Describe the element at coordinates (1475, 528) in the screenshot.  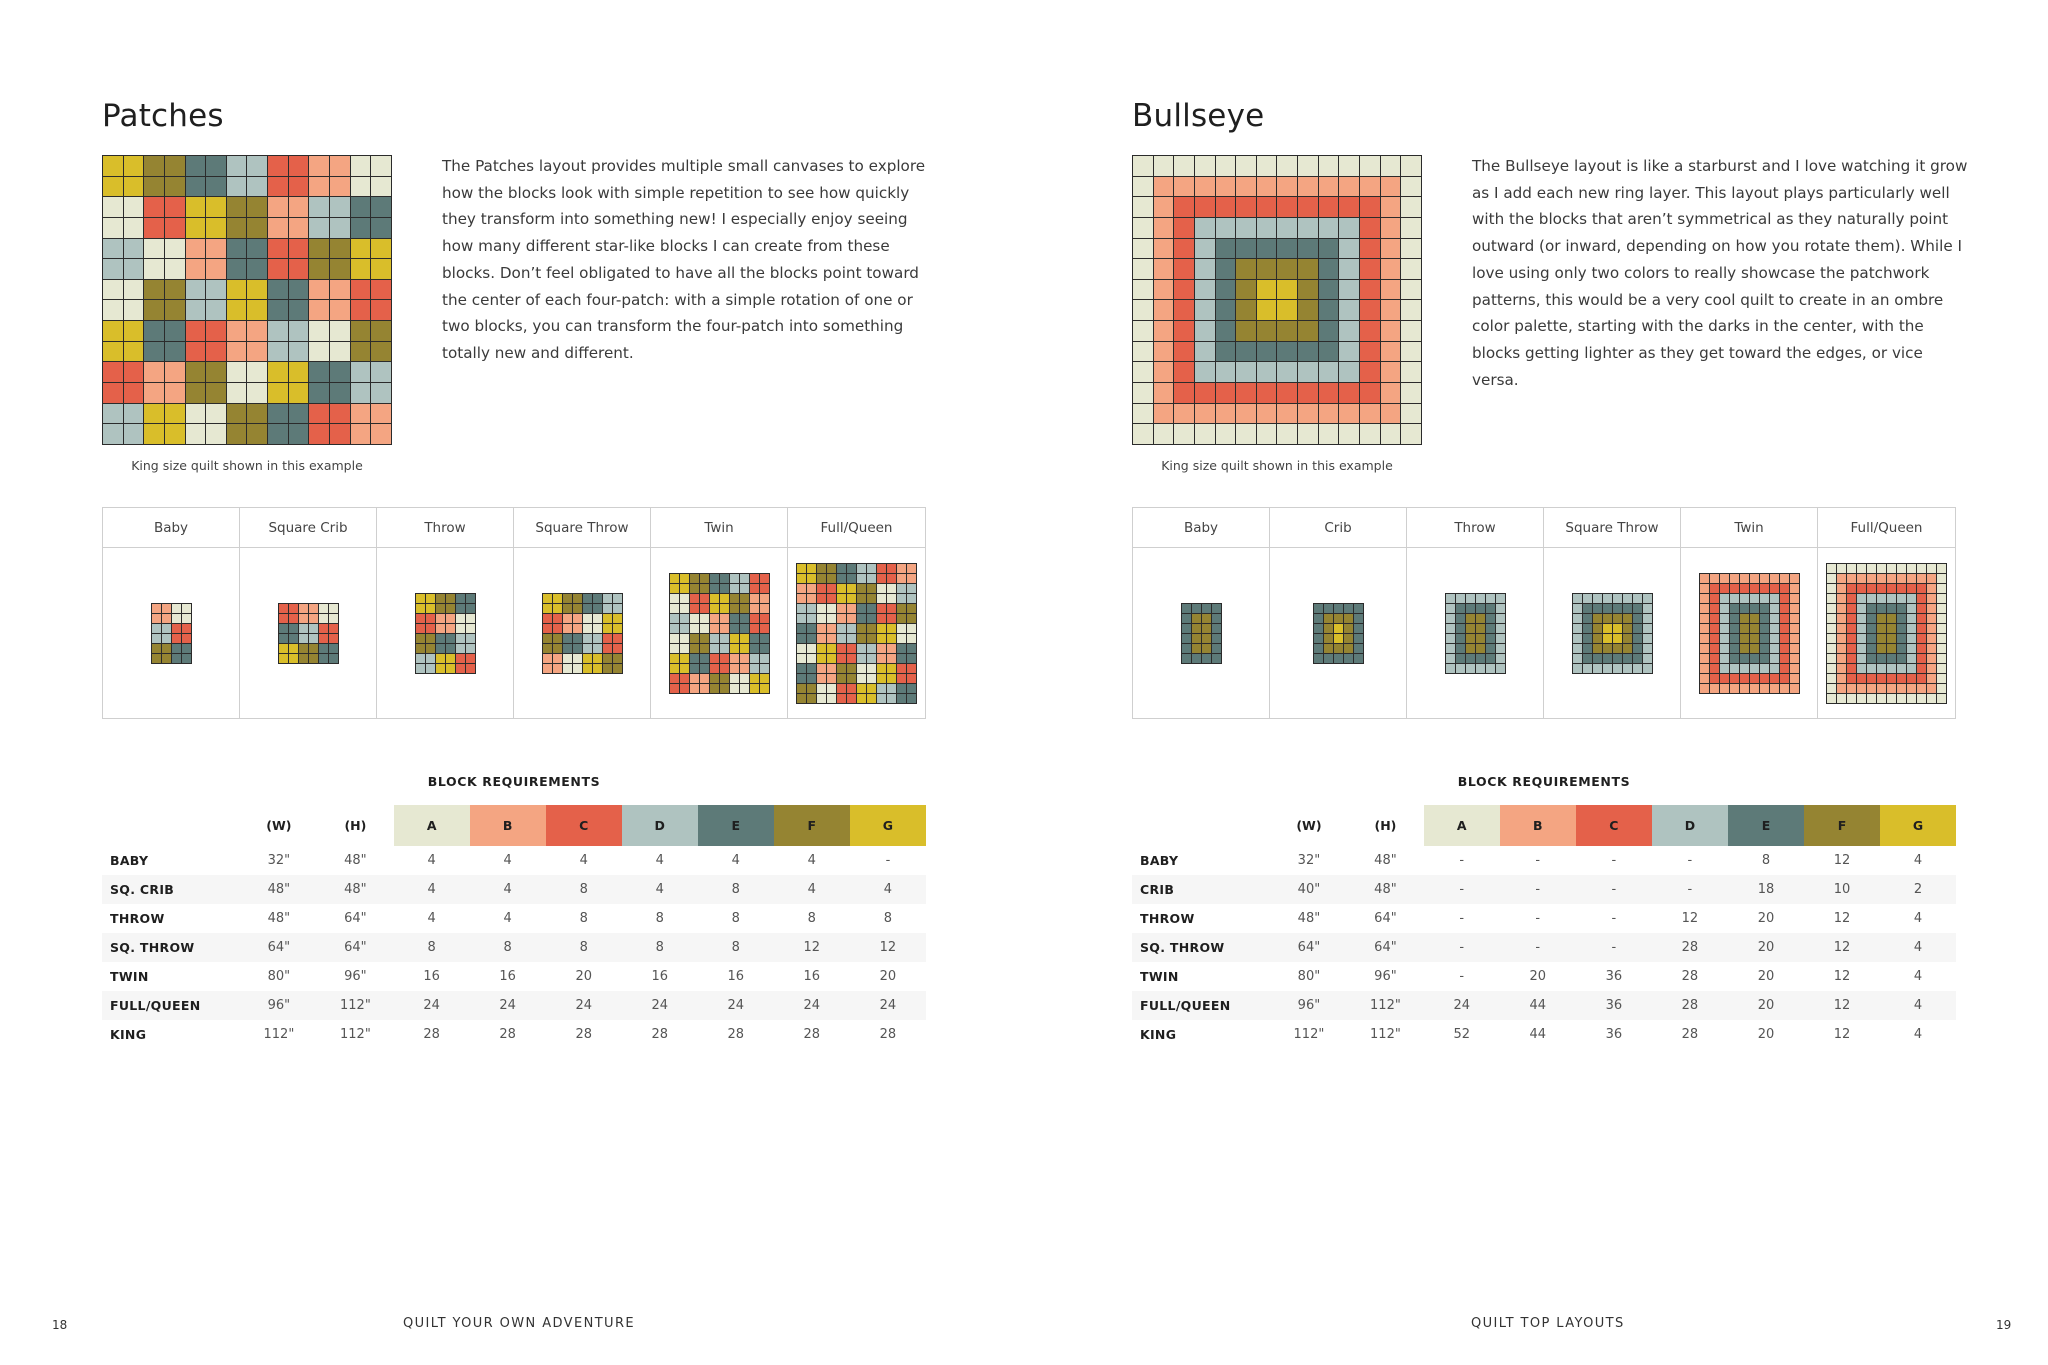
I see `size-label: Throw` at that location.